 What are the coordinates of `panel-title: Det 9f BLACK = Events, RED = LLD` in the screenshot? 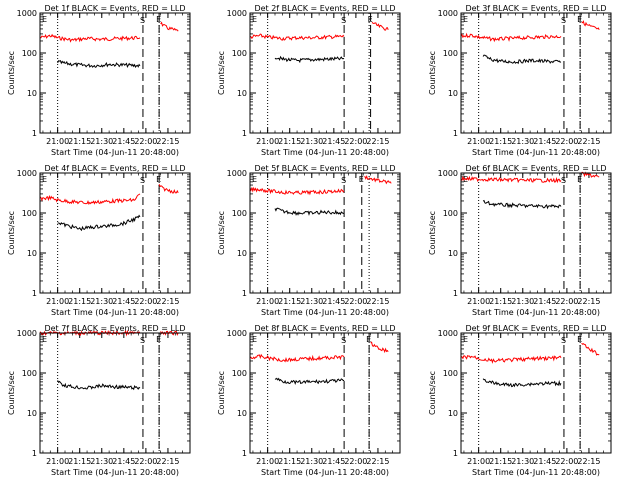 It's located at (535, 328).